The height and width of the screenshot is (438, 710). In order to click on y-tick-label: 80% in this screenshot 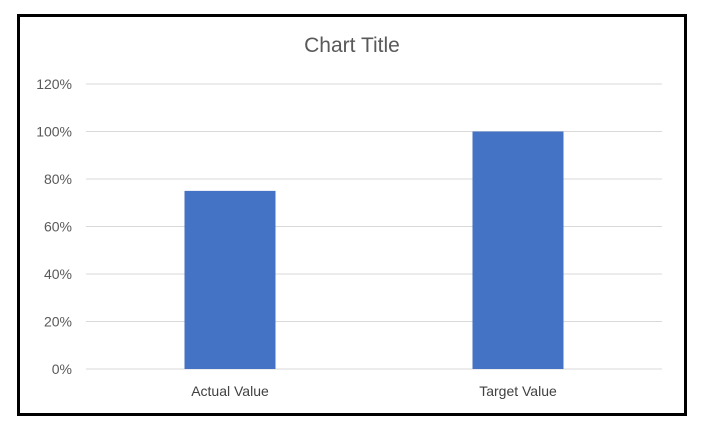, I will do `click(58, 179)`.